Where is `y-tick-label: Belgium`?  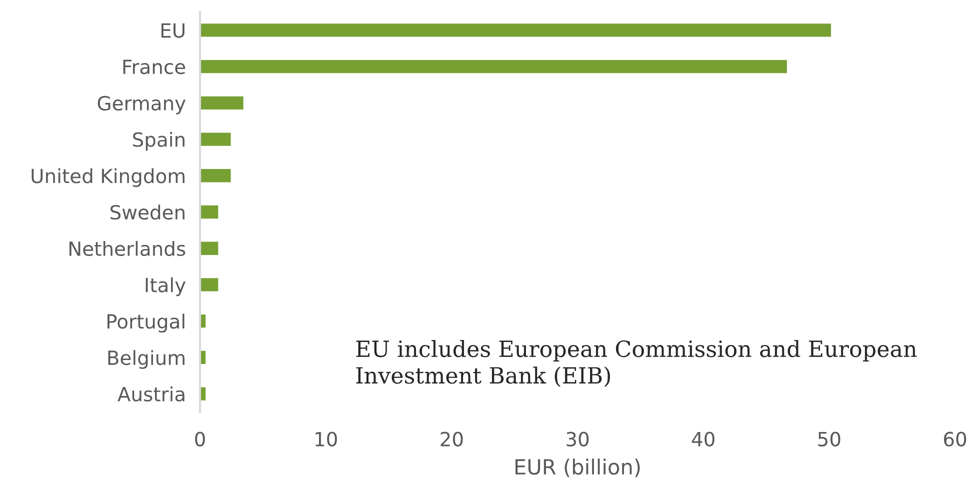
y-tick-label: Belgium is located at coordinates (146, 359).